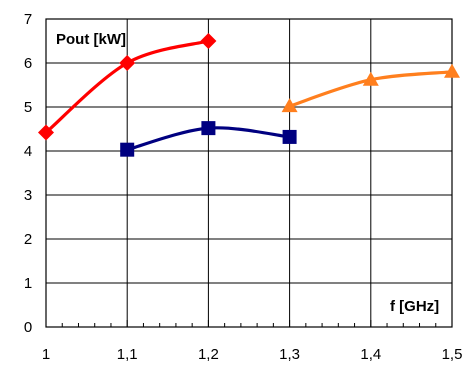 This screenshot has height=367, width=470. Describe the element at coordinates (91, 39) in the screenshot. I see `y-axis-title: Pout [kW]` at that location.